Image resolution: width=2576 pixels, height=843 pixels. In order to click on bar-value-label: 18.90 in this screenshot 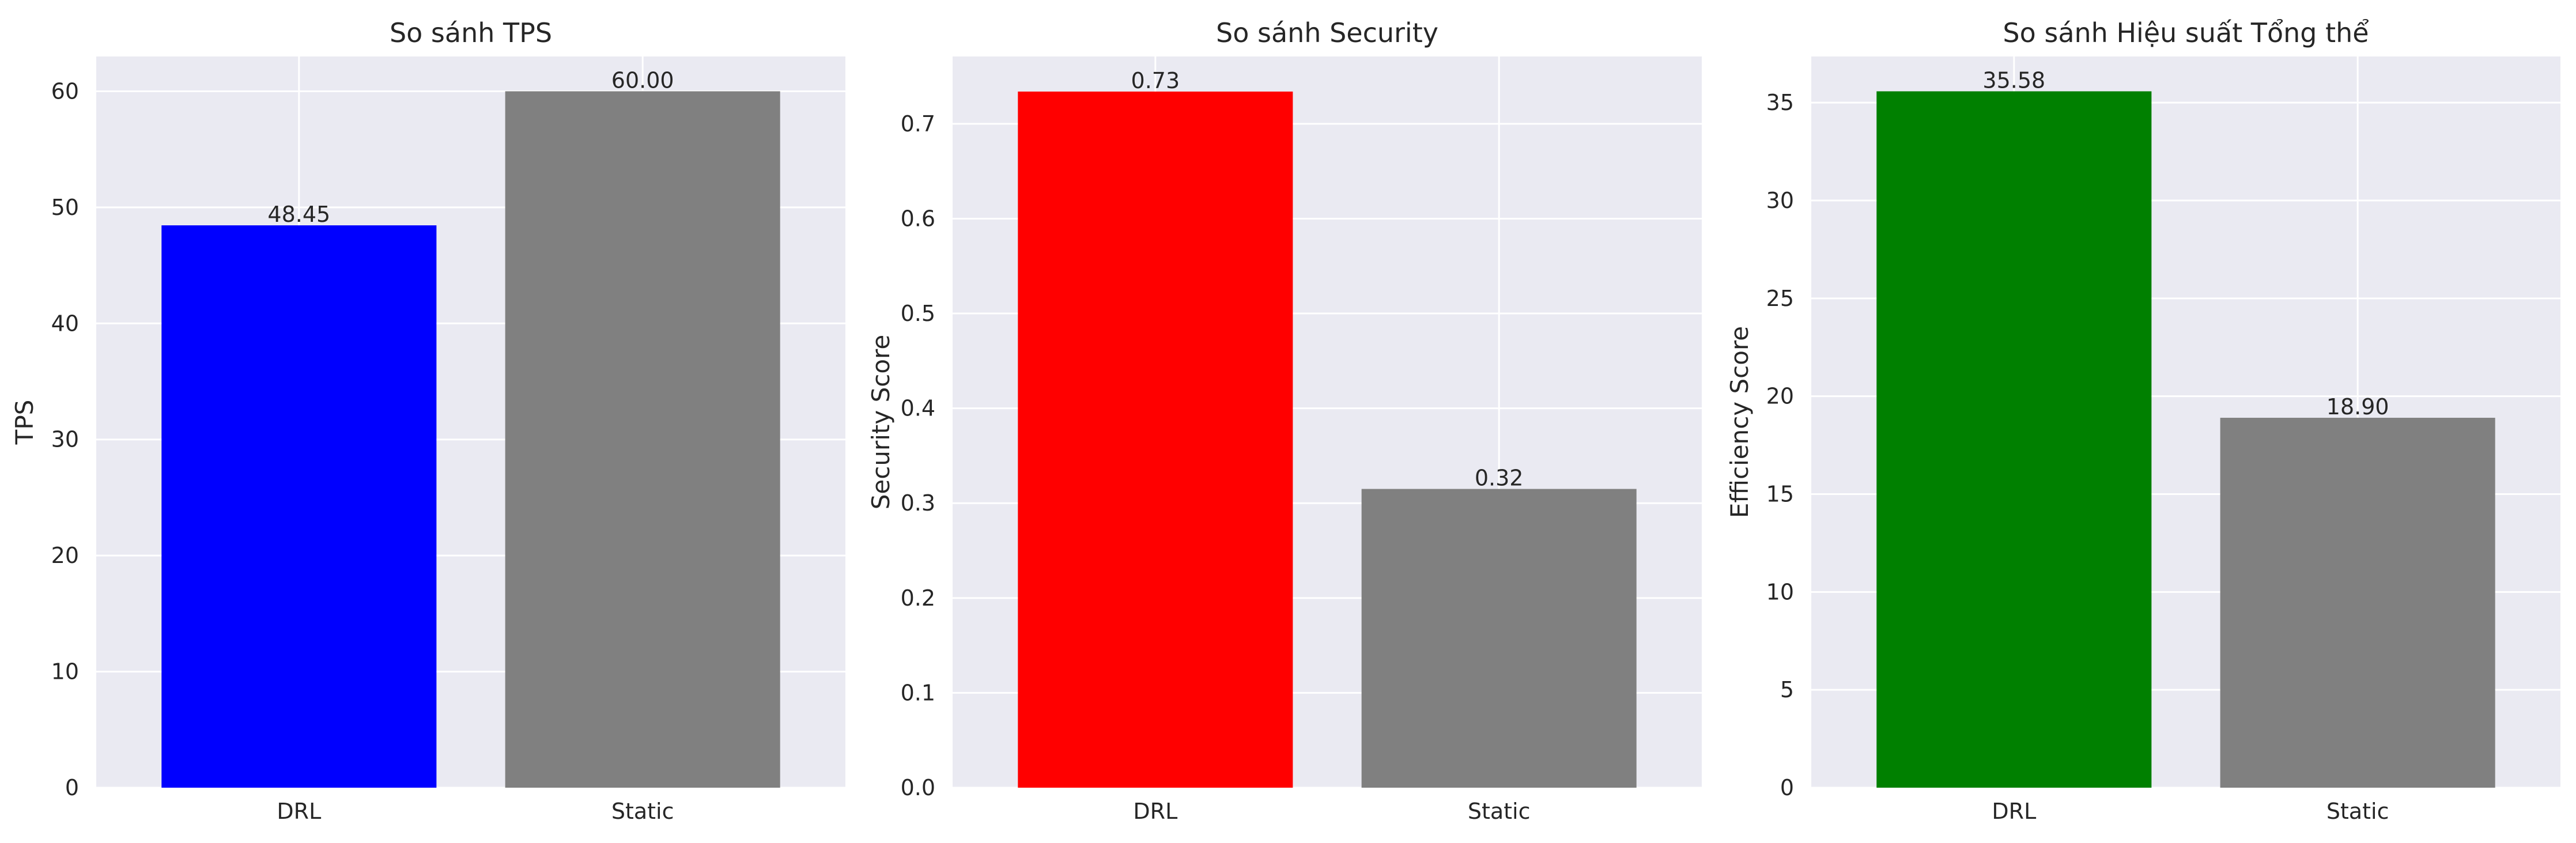, I will do `click(2357, 406)`.